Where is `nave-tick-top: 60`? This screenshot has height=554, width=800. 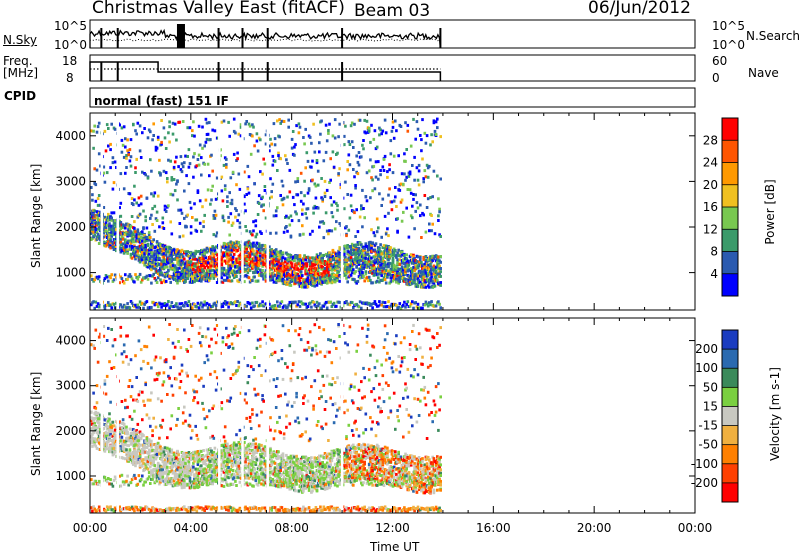 nave-tick-top: 60 is located at coordinates (720, 61).